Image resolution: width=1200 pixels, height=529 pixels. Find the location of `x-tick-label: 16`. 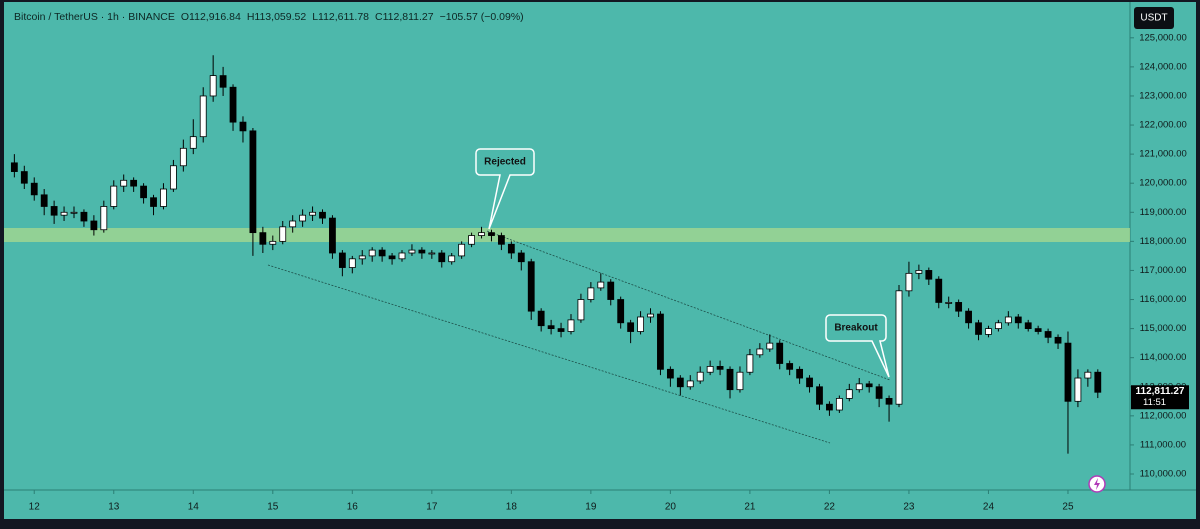

x-tick-label: 16 is located at coordinates (353, 507).